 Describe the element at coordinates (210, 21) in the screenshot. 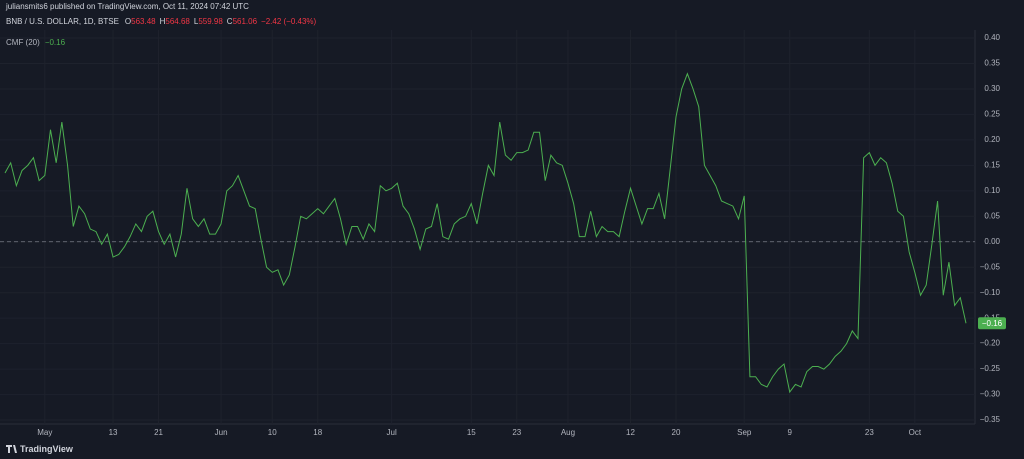

I see `ohlc-value: 559.98` at that location.